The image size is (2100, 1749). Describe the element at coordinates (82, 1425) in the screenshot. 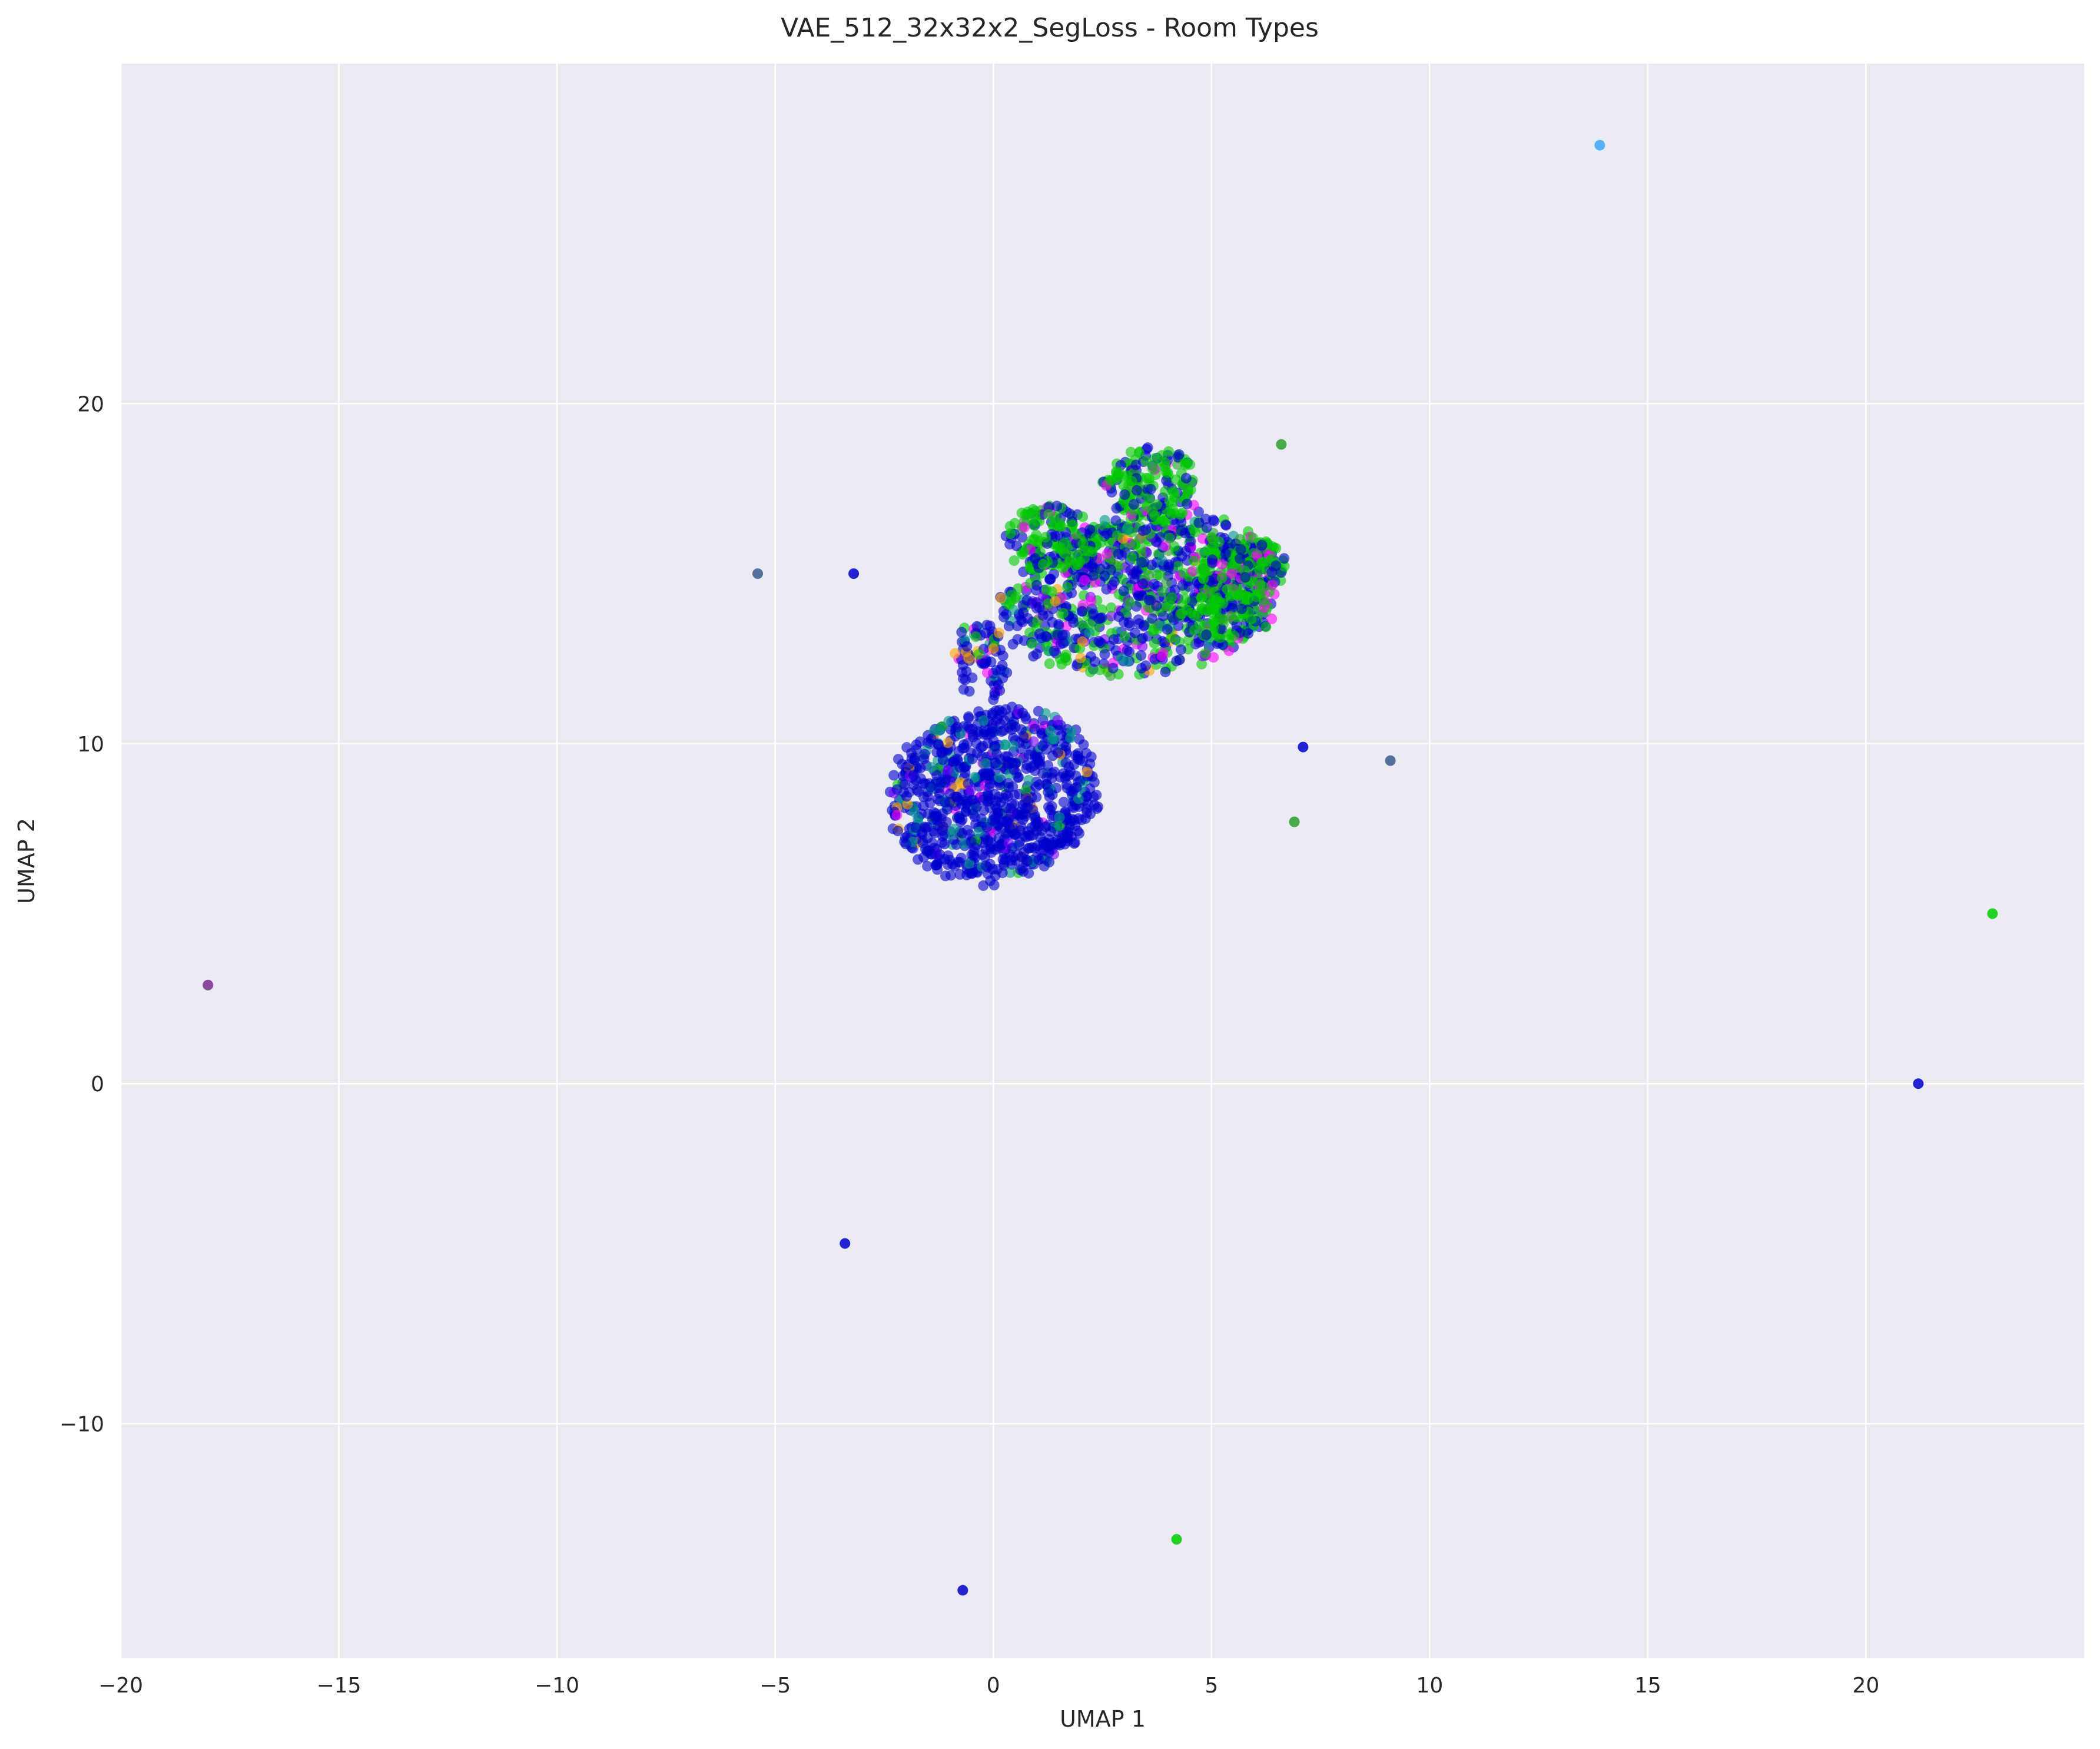

I see `y-tick-label: −10` at that location.